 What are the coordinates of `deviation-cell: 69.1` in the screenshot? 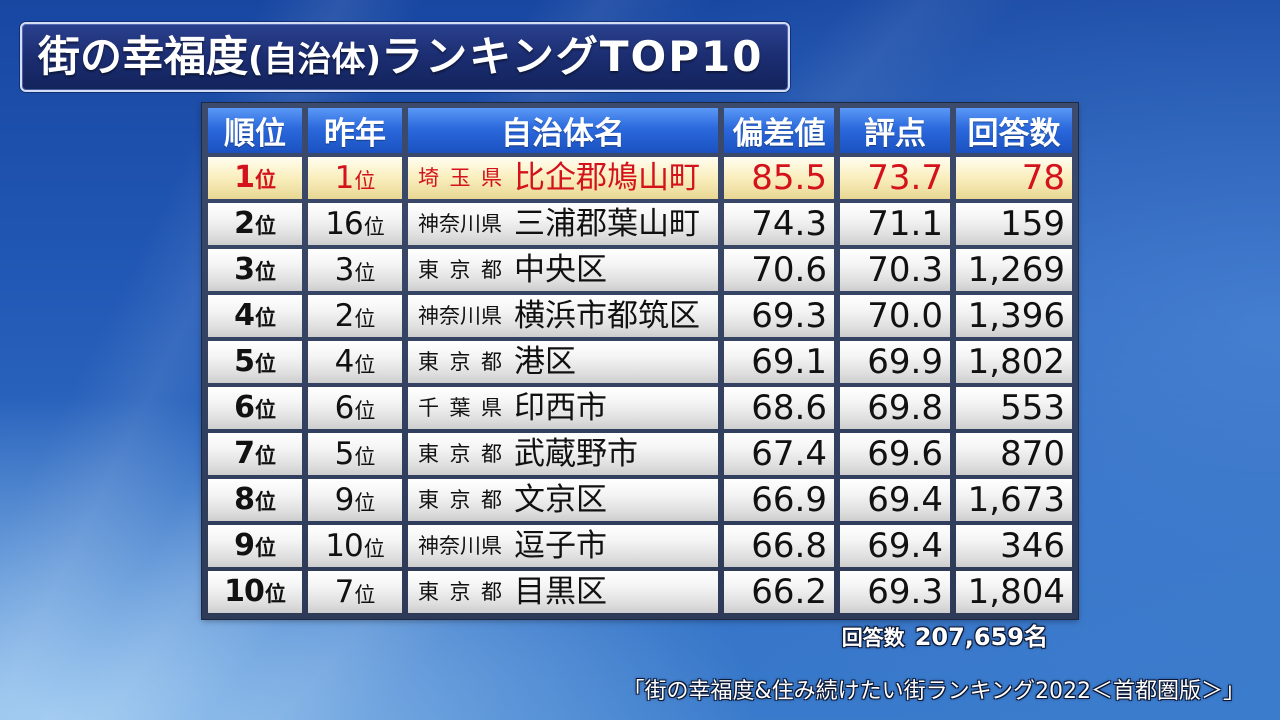 It's located at (779, 362).